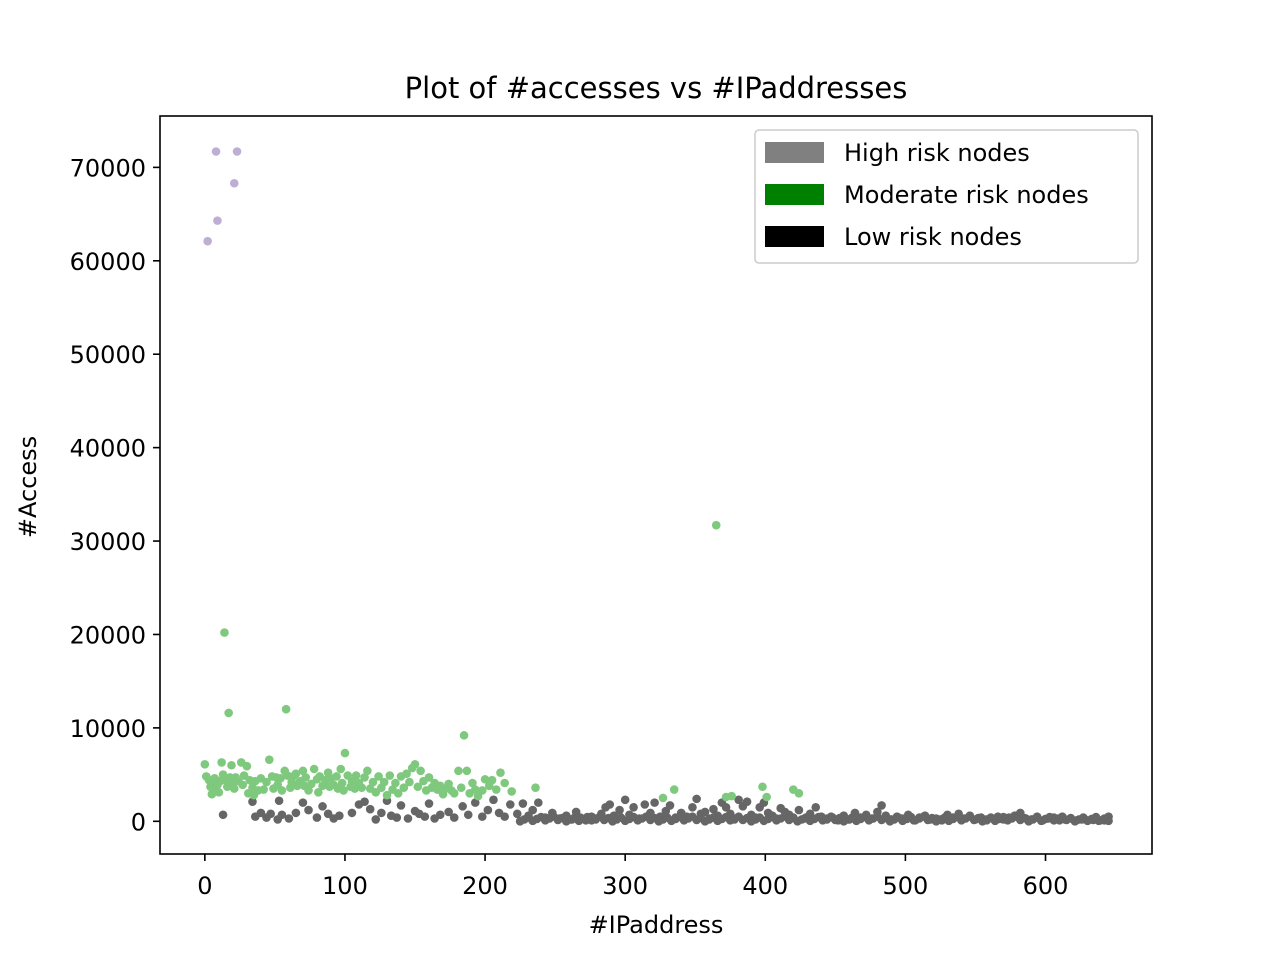 The width and height of the screenshot is (1280, 960). What do you see at coordinates (765, 886) in the screenshot?
I see `x-tick-label: 400` at bounding box center [765, 886].